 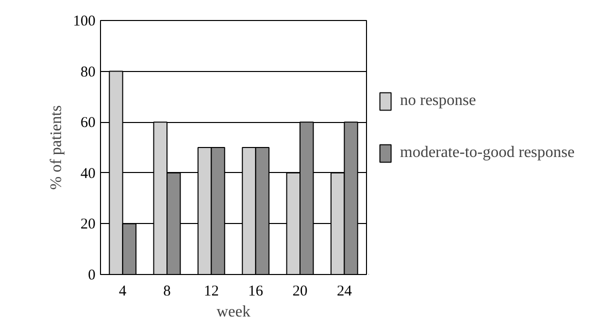 What do you see at coordinates (300, 292) in the screenshot?
I see `x-tick-label: 20` at bounding box center [300, 292].